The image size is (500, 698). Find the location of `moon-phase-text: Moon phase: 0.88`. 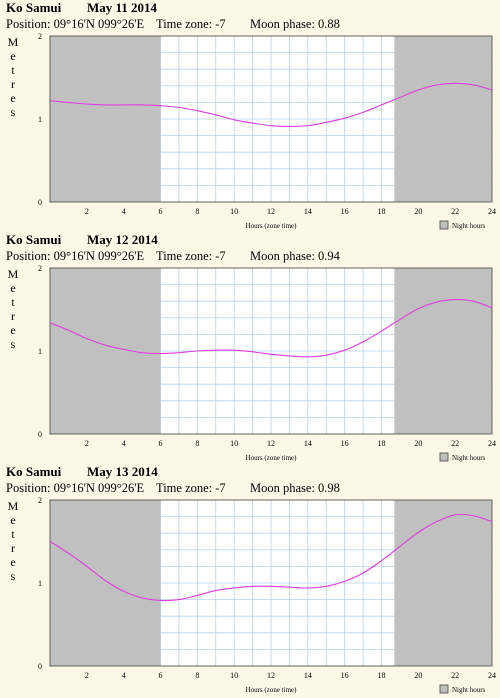

moon-phase-text: Moon phase: 0.88 is located at coordinates (295, 24).